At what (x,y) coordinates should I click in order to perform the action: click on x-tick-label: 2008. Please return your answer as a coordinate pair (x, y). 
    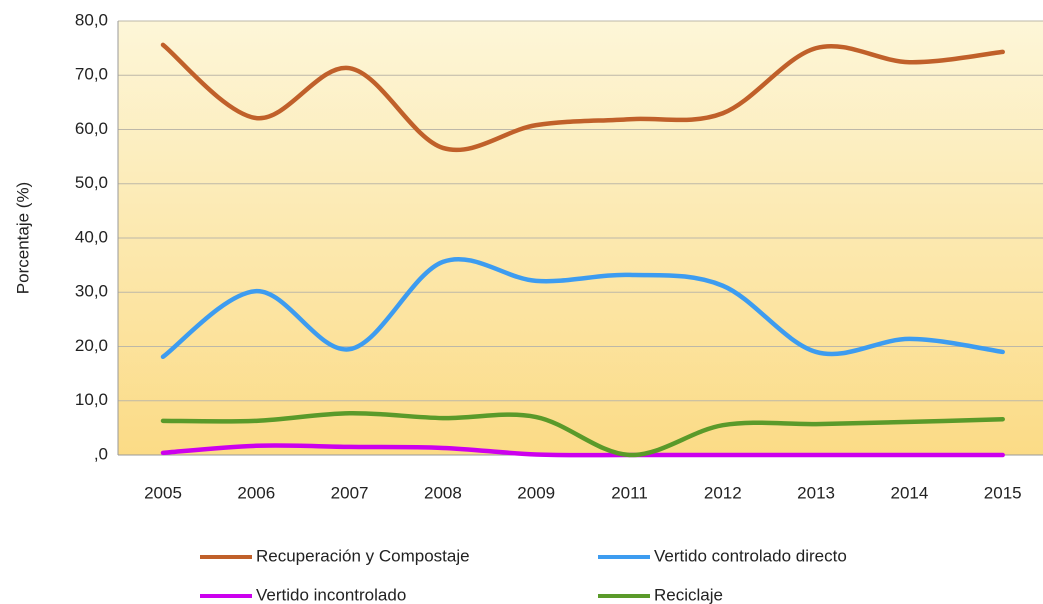
    Looking at the image, I should click on (443, 492).